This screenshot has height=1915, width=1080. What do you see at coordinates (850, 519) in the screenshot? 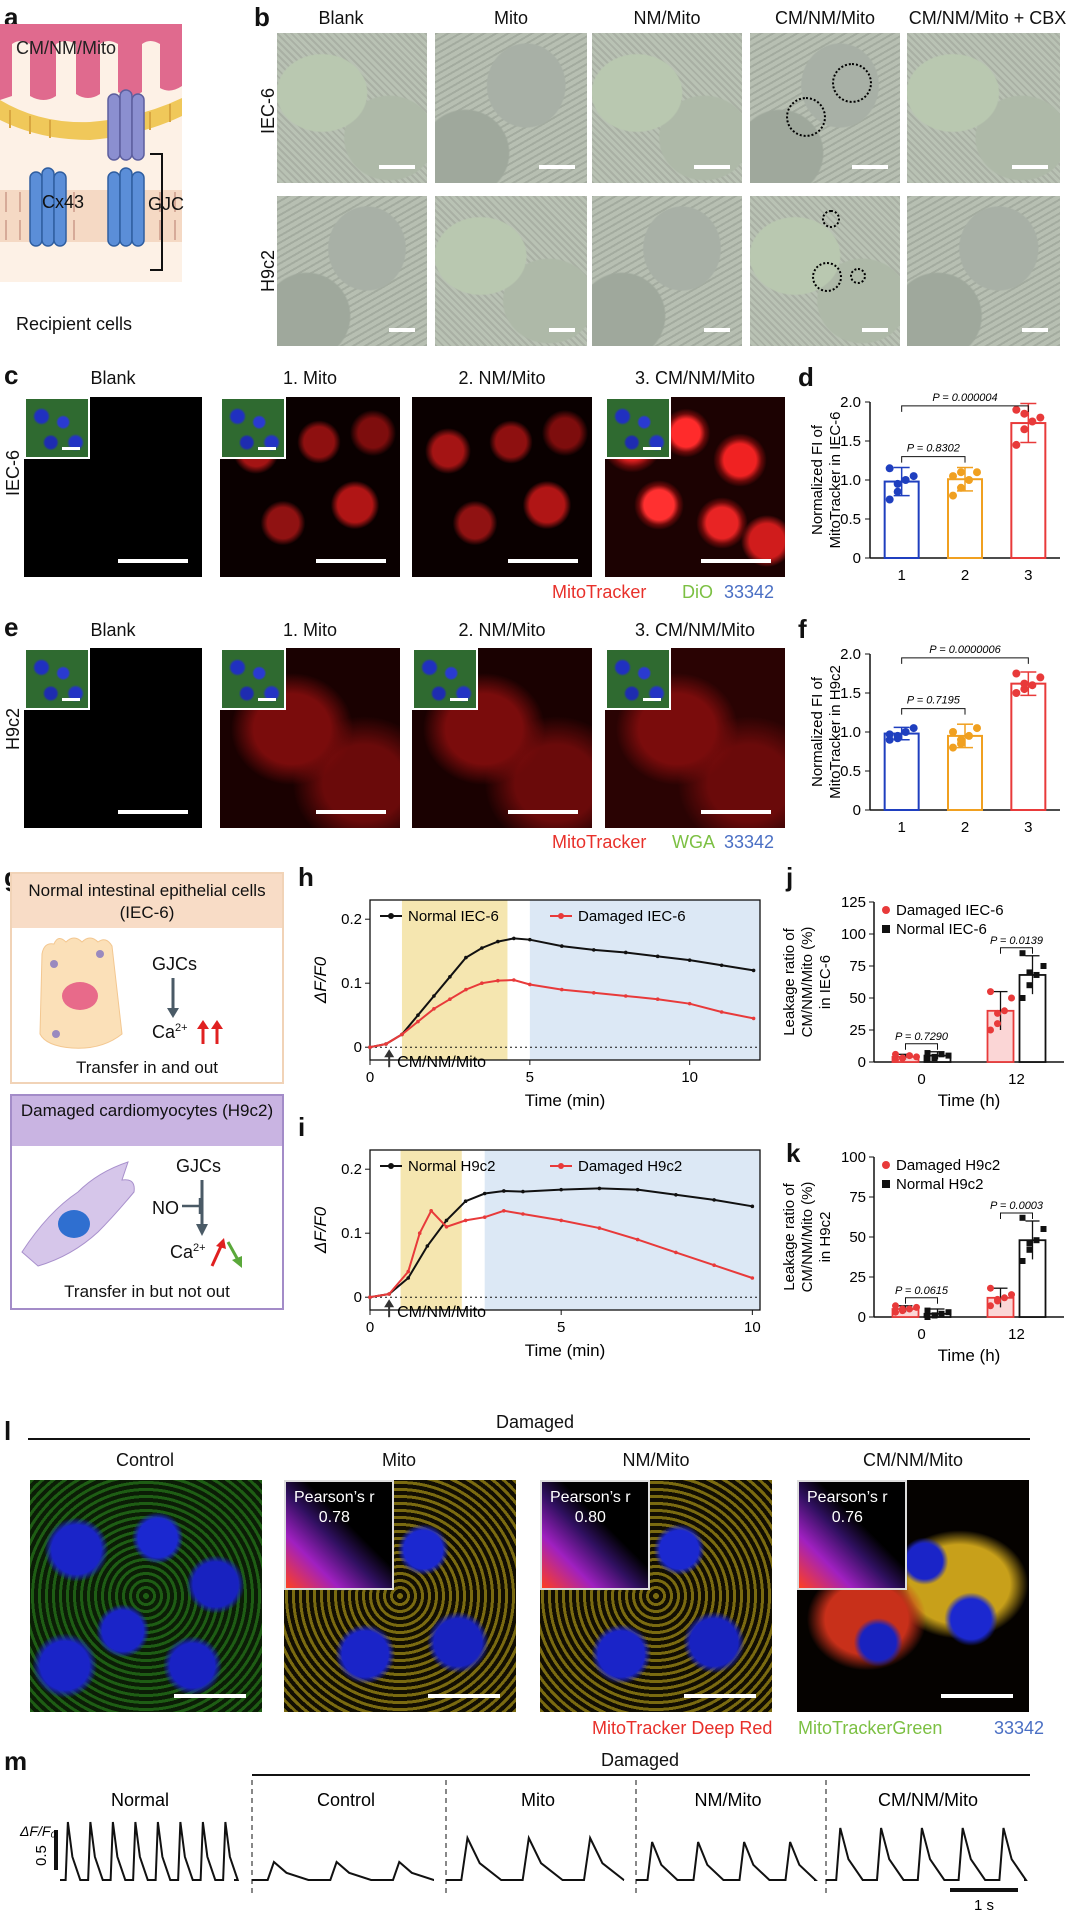
I see `y-tick-label: 0.5` at bounding box center [850, 519].